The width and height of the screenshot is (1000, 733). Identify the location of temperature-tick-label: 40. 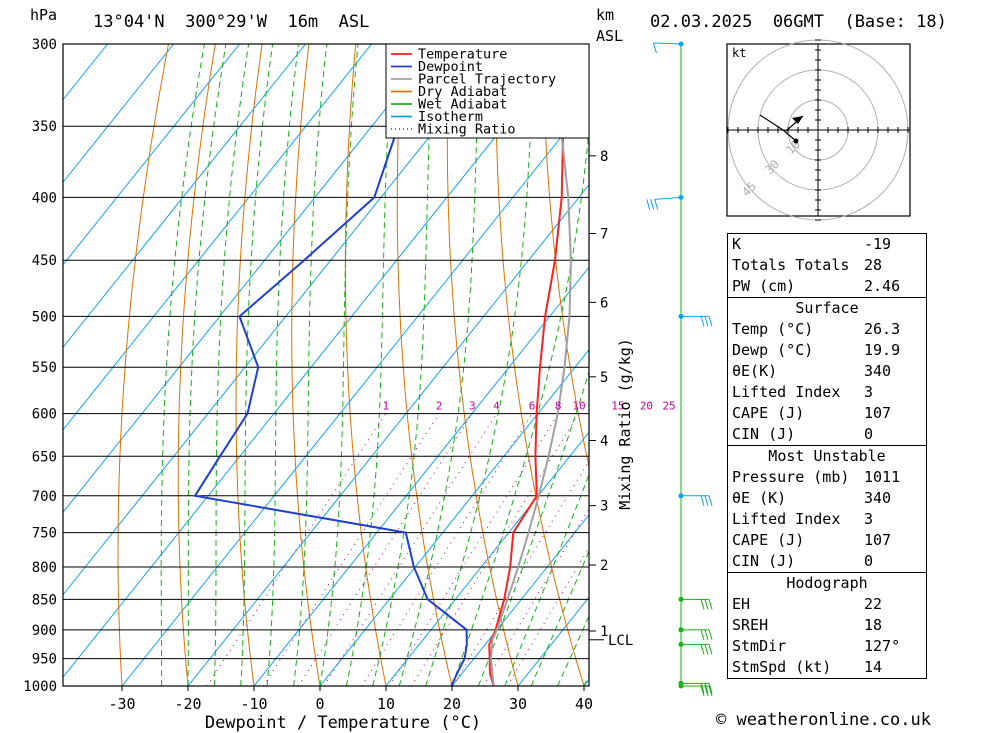
(584, 704).